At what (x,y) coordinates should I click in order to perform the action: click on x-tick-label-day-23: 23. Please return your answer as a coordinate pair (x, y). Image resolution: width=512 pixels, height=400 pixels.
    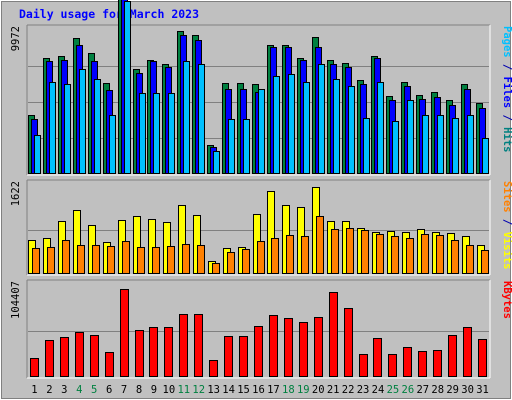
    Looking at the image, I should click on (363, 390).